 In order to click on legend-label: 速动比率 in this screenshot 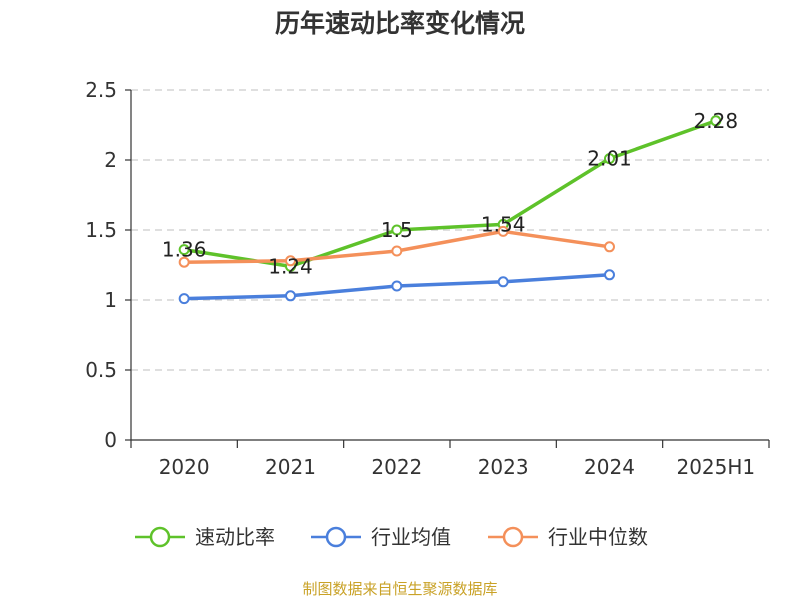, I will do `click(235, 537)`.